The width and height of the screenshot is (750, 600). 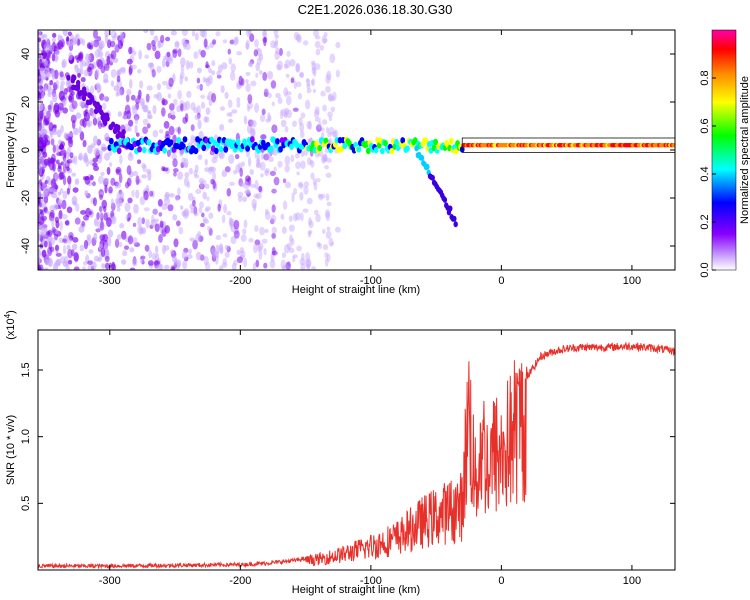 I want to click on snr-xlabel: Height of straight line (km), so click(x=356, y=590).